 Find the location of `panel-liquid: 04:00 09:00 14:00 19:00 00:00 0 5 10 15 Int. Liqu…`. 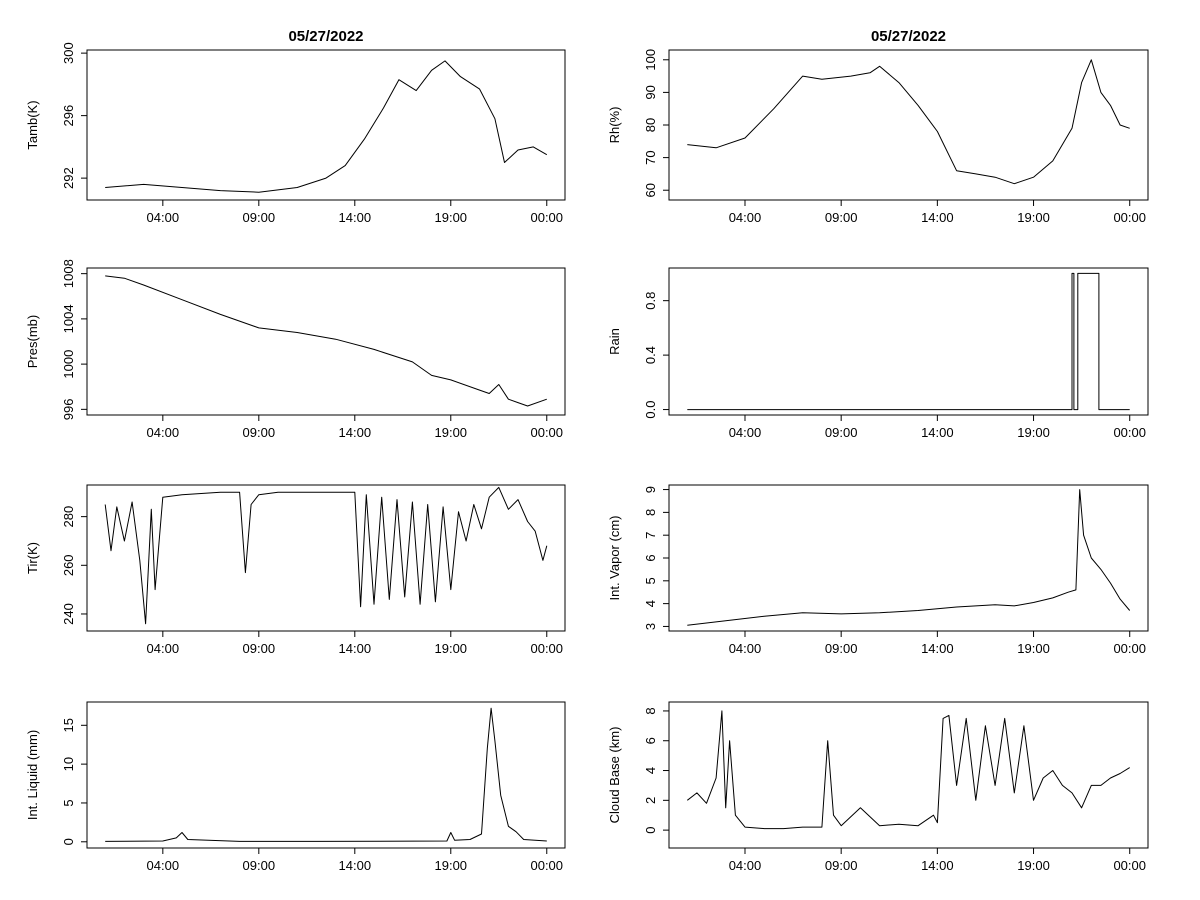

panel-liquid: 04:00 09:00 14:00 19:00 00:00 0 5 10 15 Int. Liqu… is located at coordinates (295, 787).